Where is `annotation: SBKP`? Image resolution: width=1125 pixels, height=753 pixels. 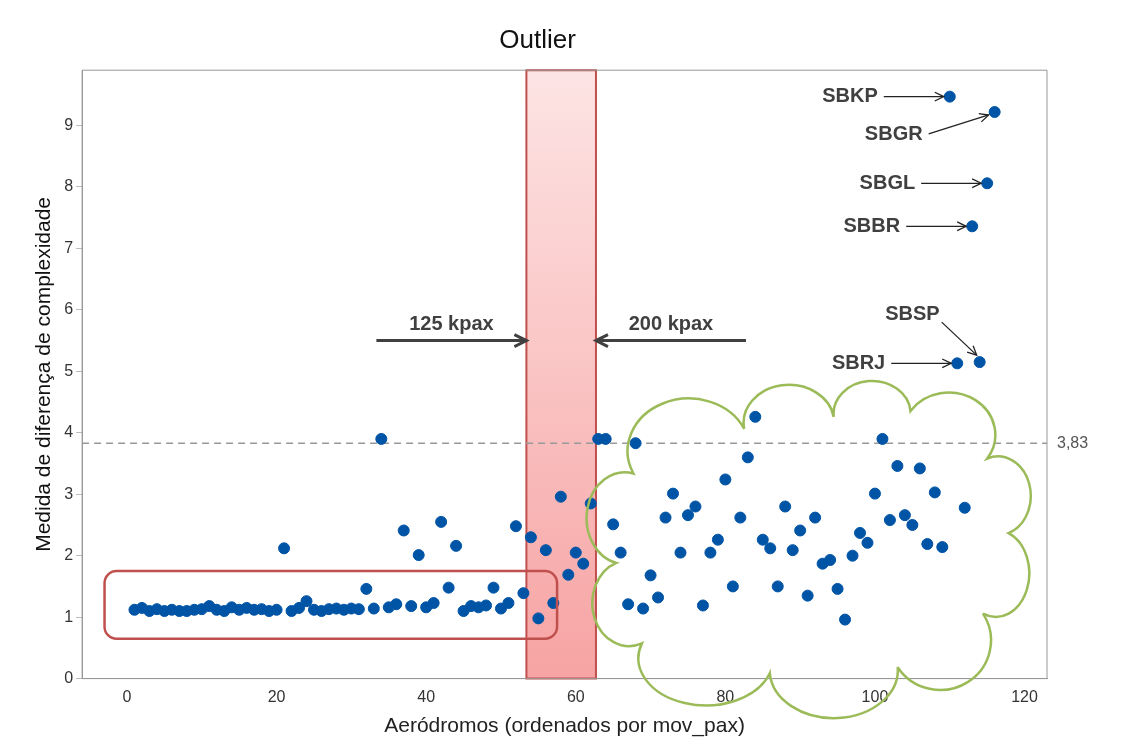
annotation: SBKP is located at coordinates (850, 95).